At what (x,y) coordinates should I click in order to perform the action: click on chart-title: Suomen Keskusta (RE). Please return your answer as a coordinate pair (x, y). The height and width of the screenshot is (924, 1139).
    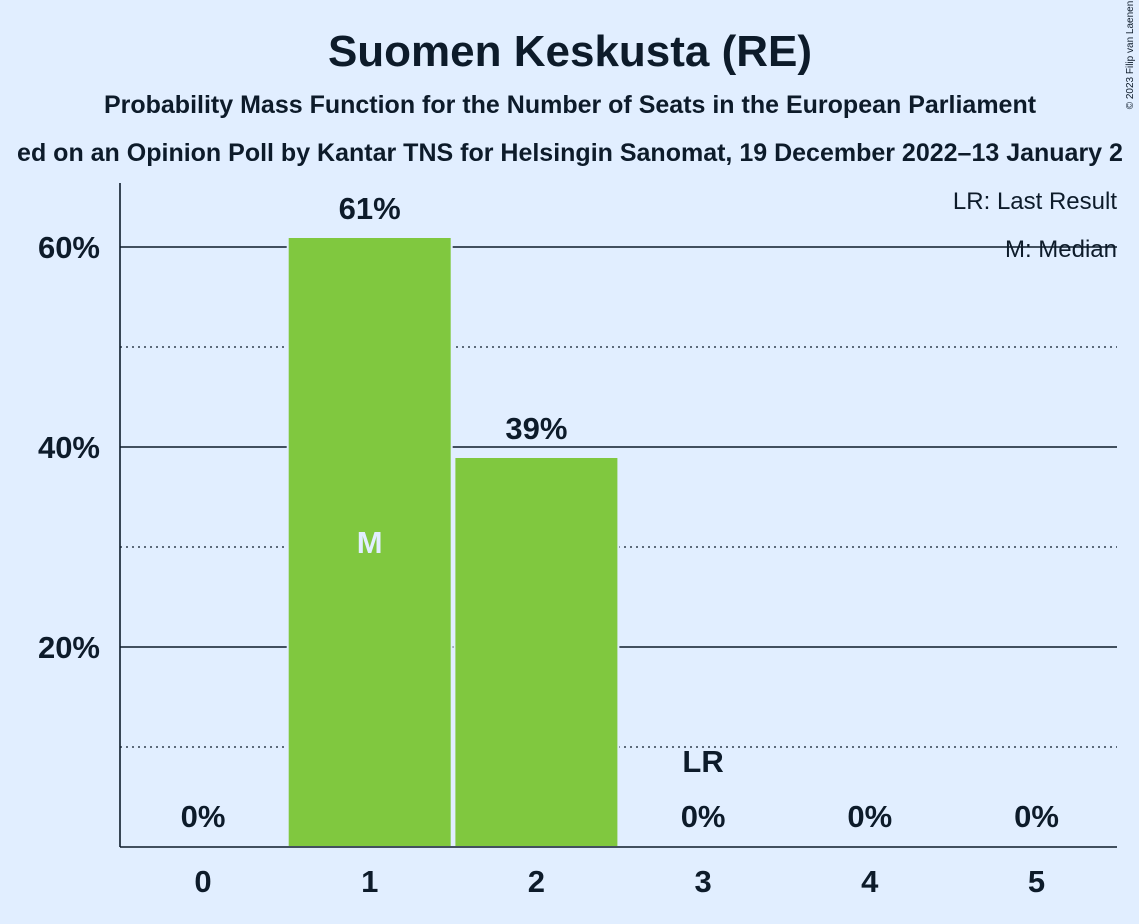
    Looking at the image, I should click on (570, 51).